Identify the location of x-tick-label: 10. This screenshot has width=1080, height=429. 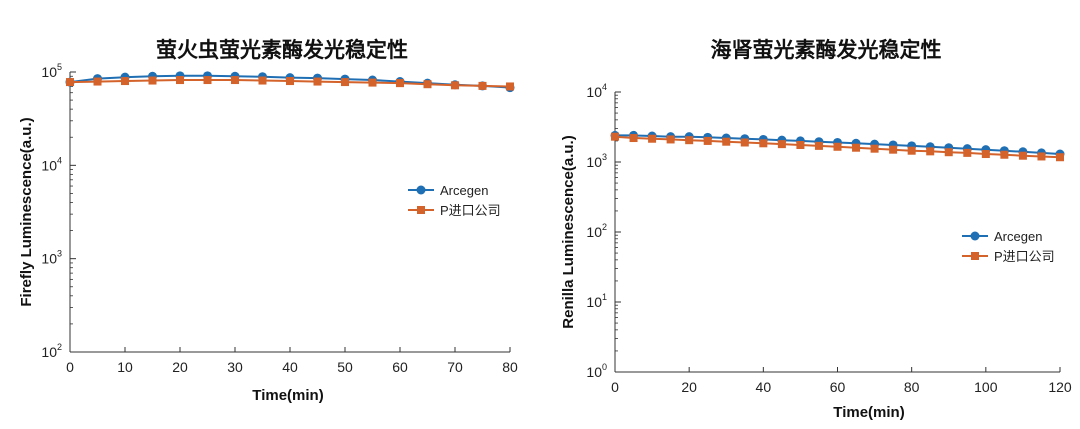
(125, 367).